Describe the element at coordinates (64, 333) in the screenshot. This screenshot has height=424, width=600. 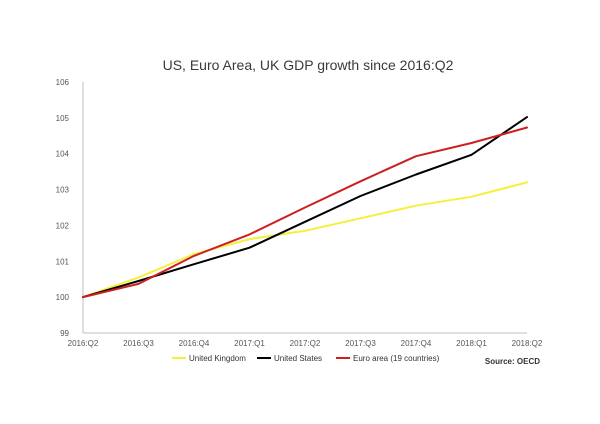
I see `y-tick-label: 99` at that location.